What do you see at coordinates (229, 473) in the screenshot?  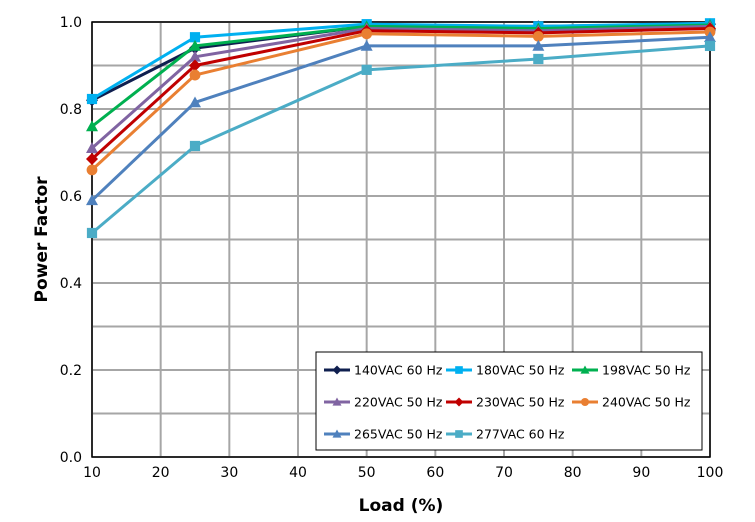 I see `x-tick-label: 30` at bounding box center [229, 473].